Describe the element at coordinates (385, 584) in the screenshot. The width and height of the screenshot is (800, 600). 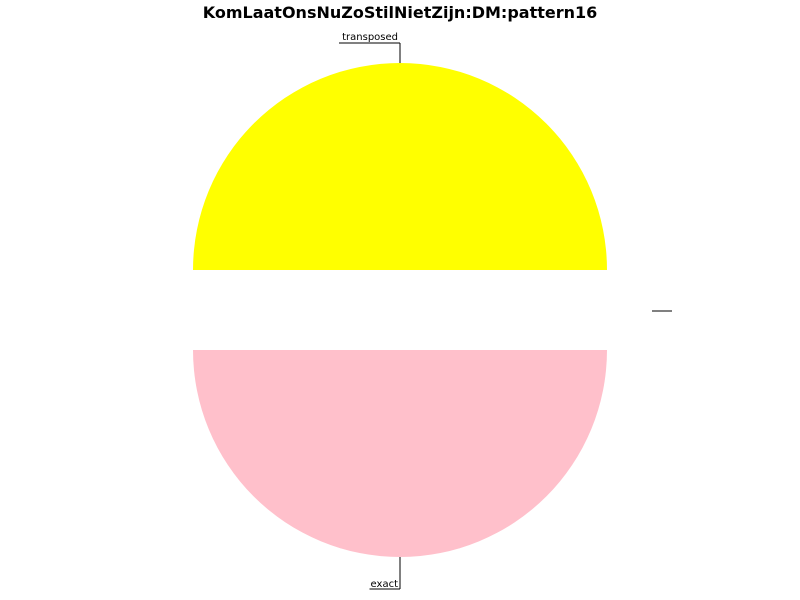
I see `slice-label-exact: exact` at that location.